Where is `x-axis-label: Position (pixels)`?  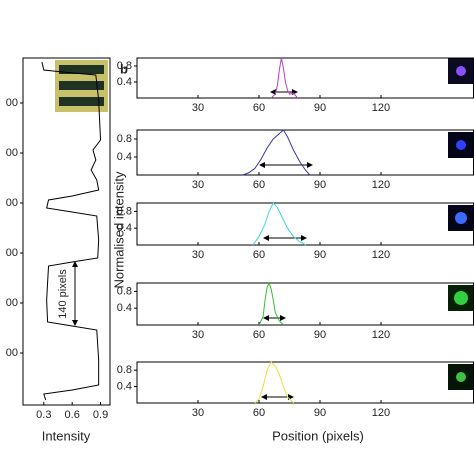 x-axis-label: Position (pixels) is located at coordinates (318, 435).